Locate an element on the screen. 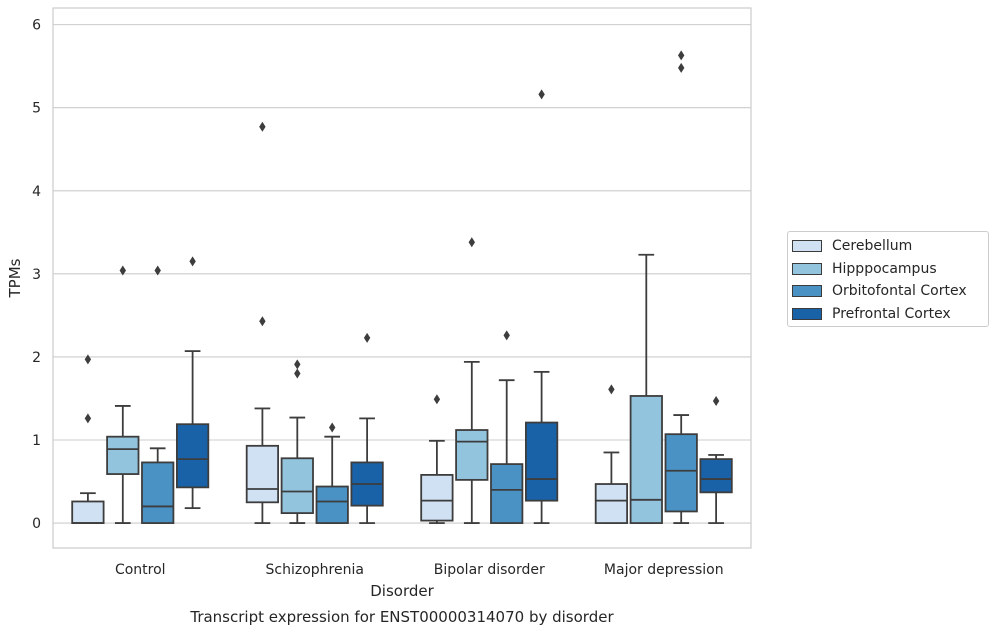 The width and height of the screenshot is (999, 634). x-tick-label: Control is located at coordinates (140, 570).